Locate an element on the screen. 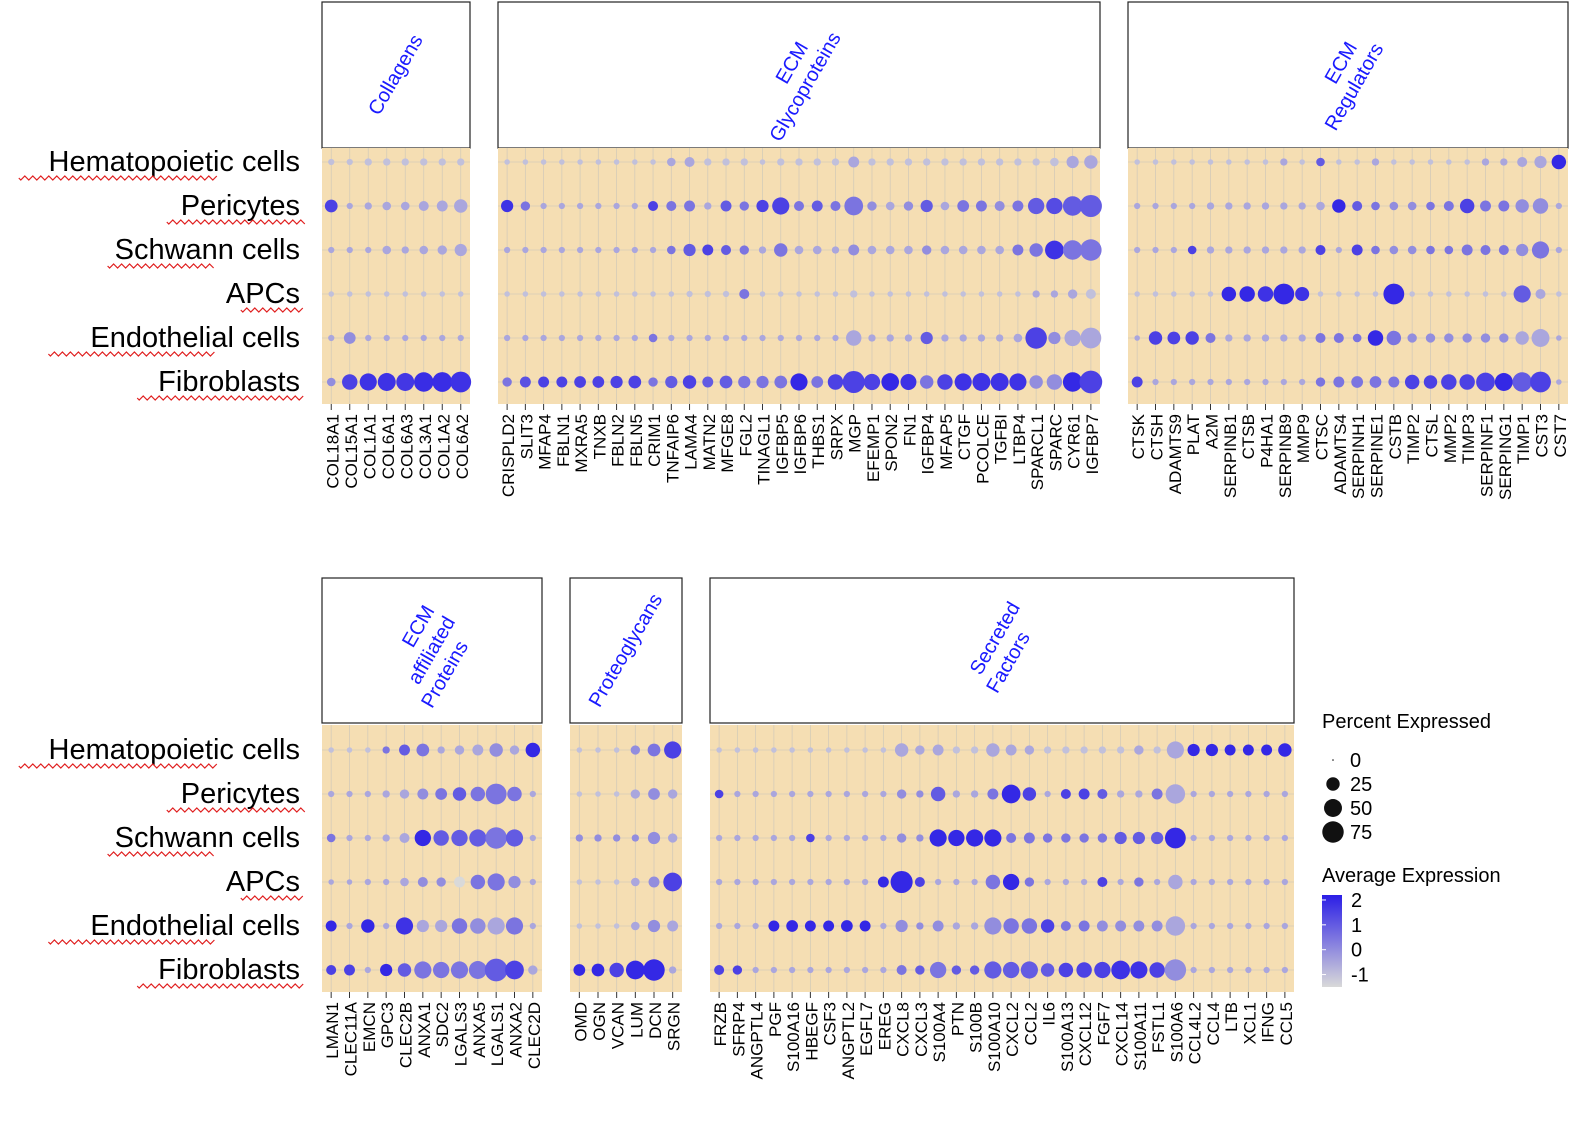 This screenshot has height=1132, width=1594. dot-col6a1-fibroblasts is located at coordinates (386, 382).